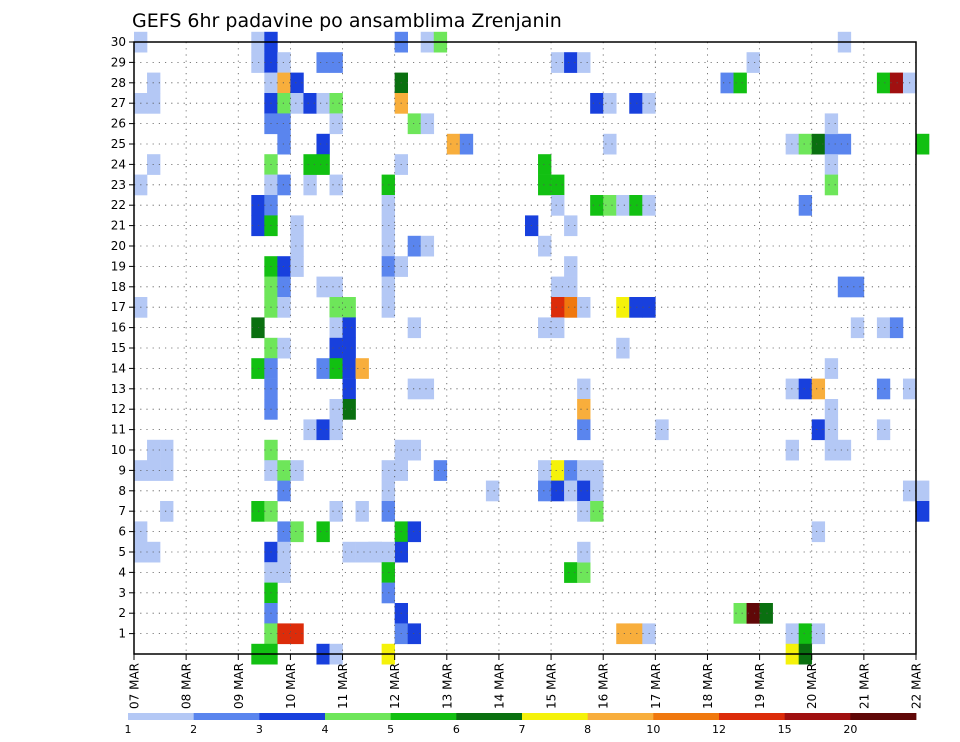 The image size is (960, 742). I want to click on y-tick-label: 12, so click(118, 409).